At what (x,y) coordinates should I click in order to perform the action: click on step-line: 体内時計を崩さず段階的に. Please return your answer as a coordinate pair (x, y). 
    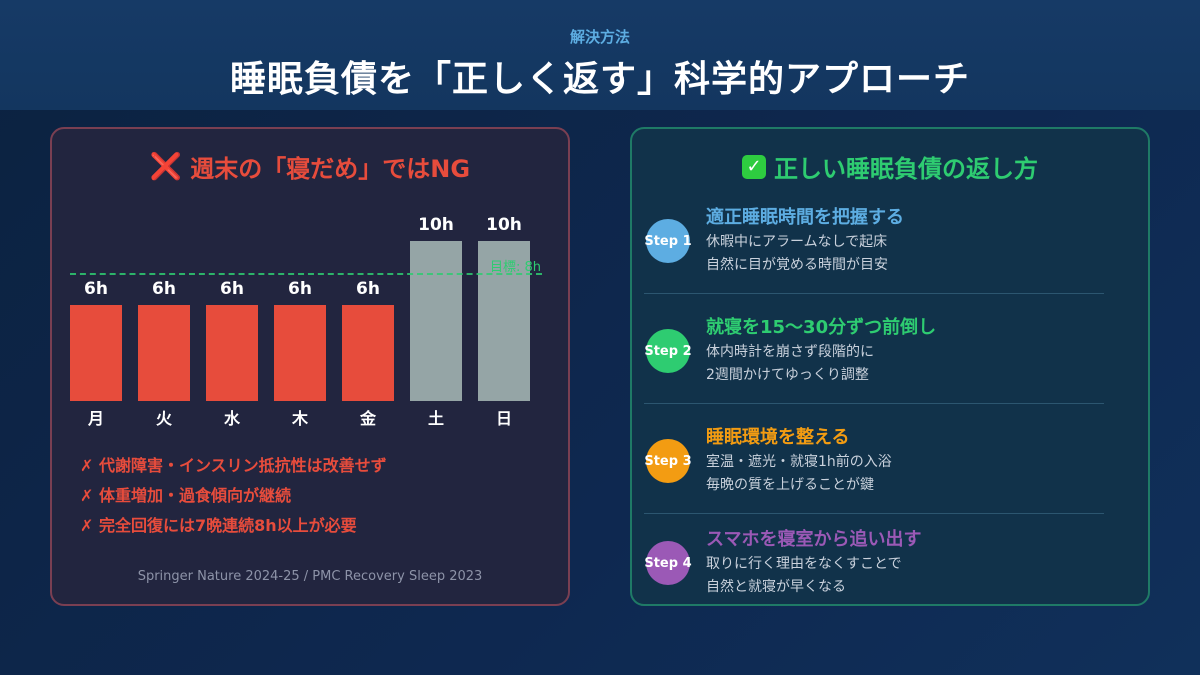
    Looking at the image, I should click on (790, 352).